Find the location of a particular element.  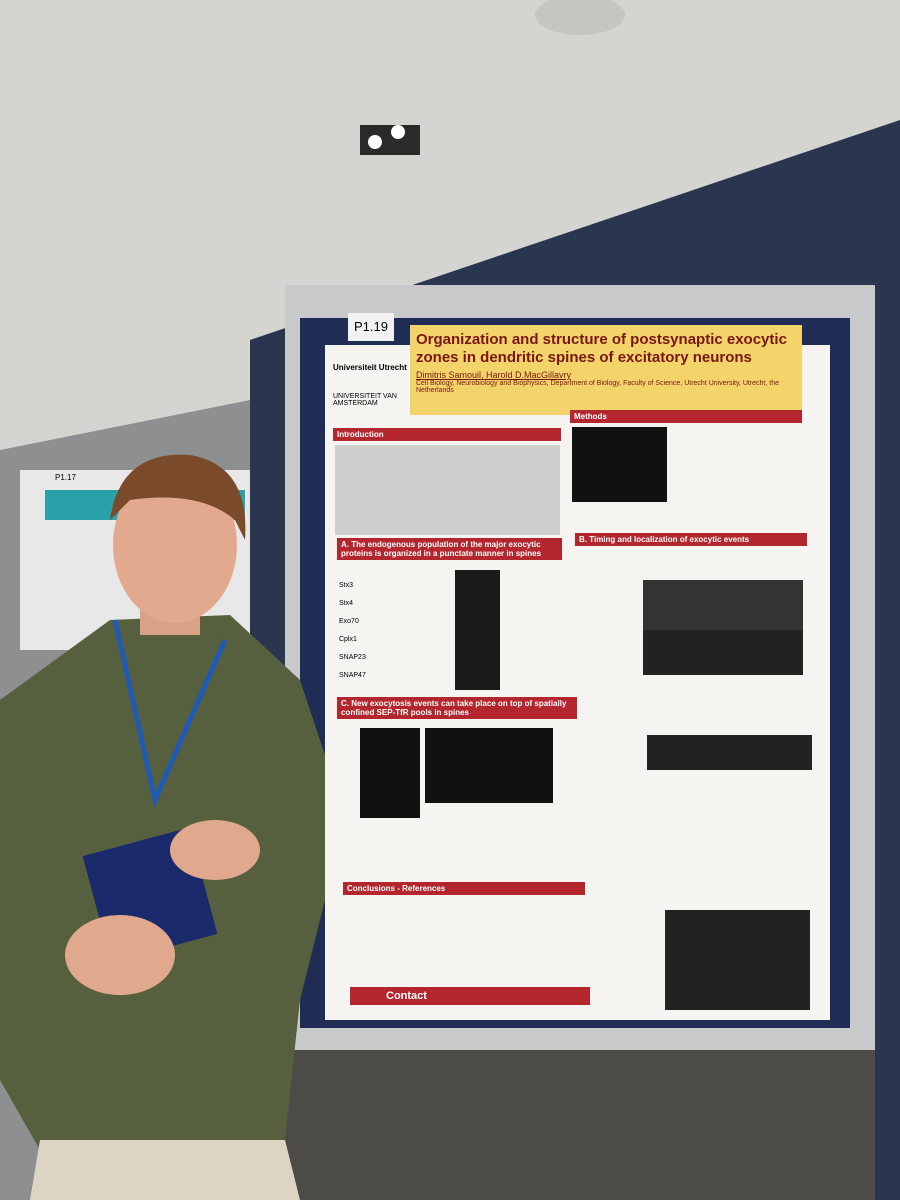

contact-header: Contact is located at coordinates (470, 996).